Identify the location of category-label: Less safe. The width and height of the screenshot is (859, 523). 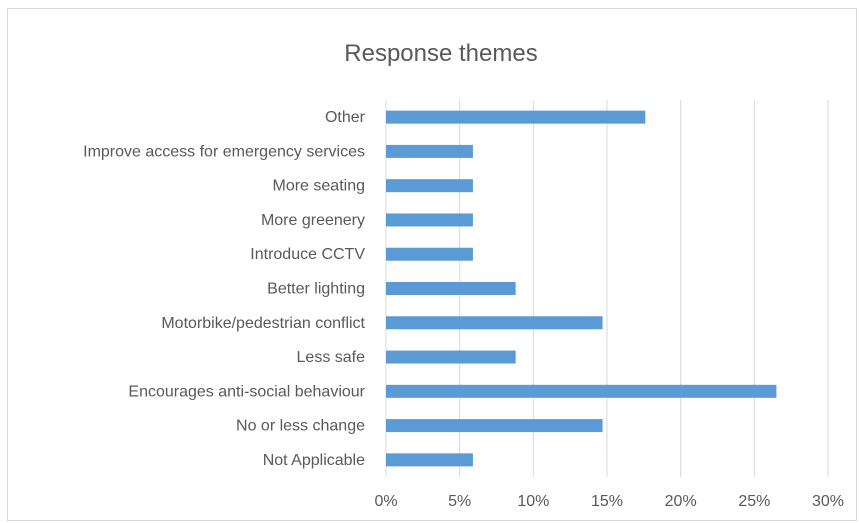
(331, 357).